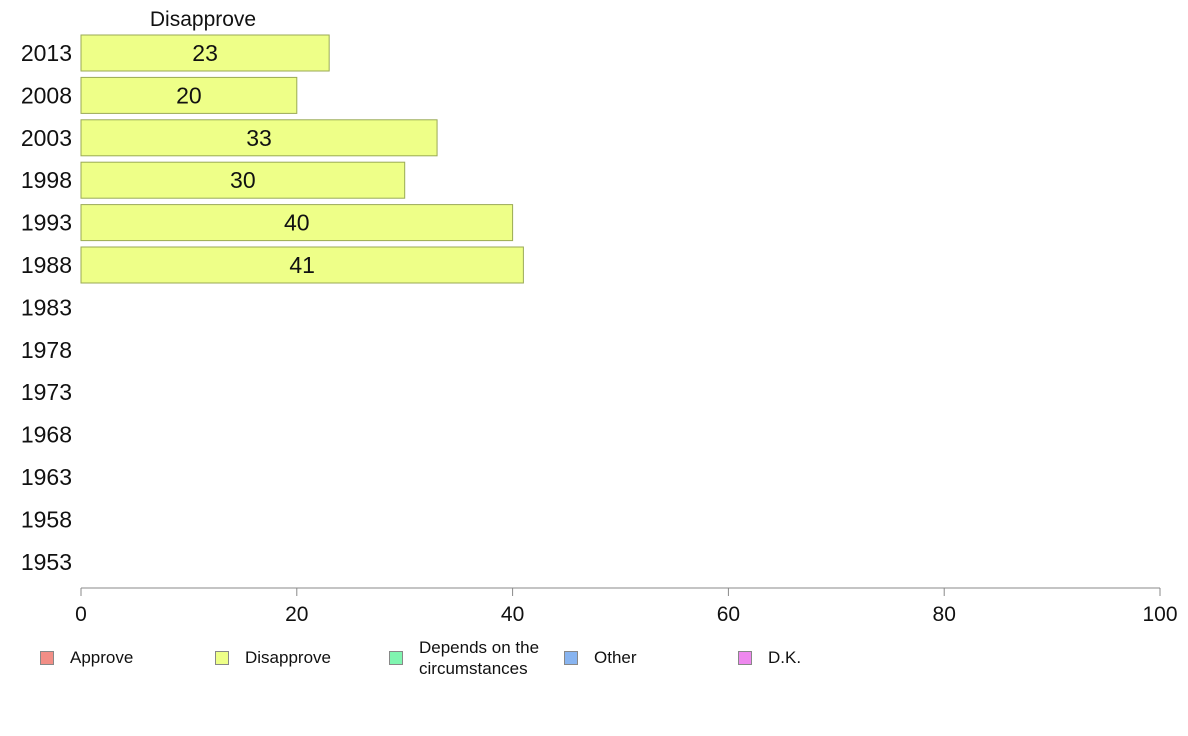 This screenshot has width=1188, height=736. Describe the element at coordinates (288, 657) in the screenshot. I see `legend-label-disapprove: Disapprove` at that location.